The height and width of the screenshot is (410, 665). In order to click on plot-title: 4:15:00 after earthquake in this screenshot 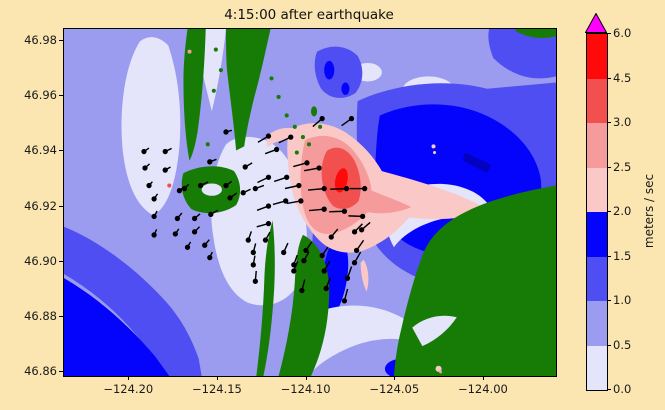, I will do `click(309, 15)`.